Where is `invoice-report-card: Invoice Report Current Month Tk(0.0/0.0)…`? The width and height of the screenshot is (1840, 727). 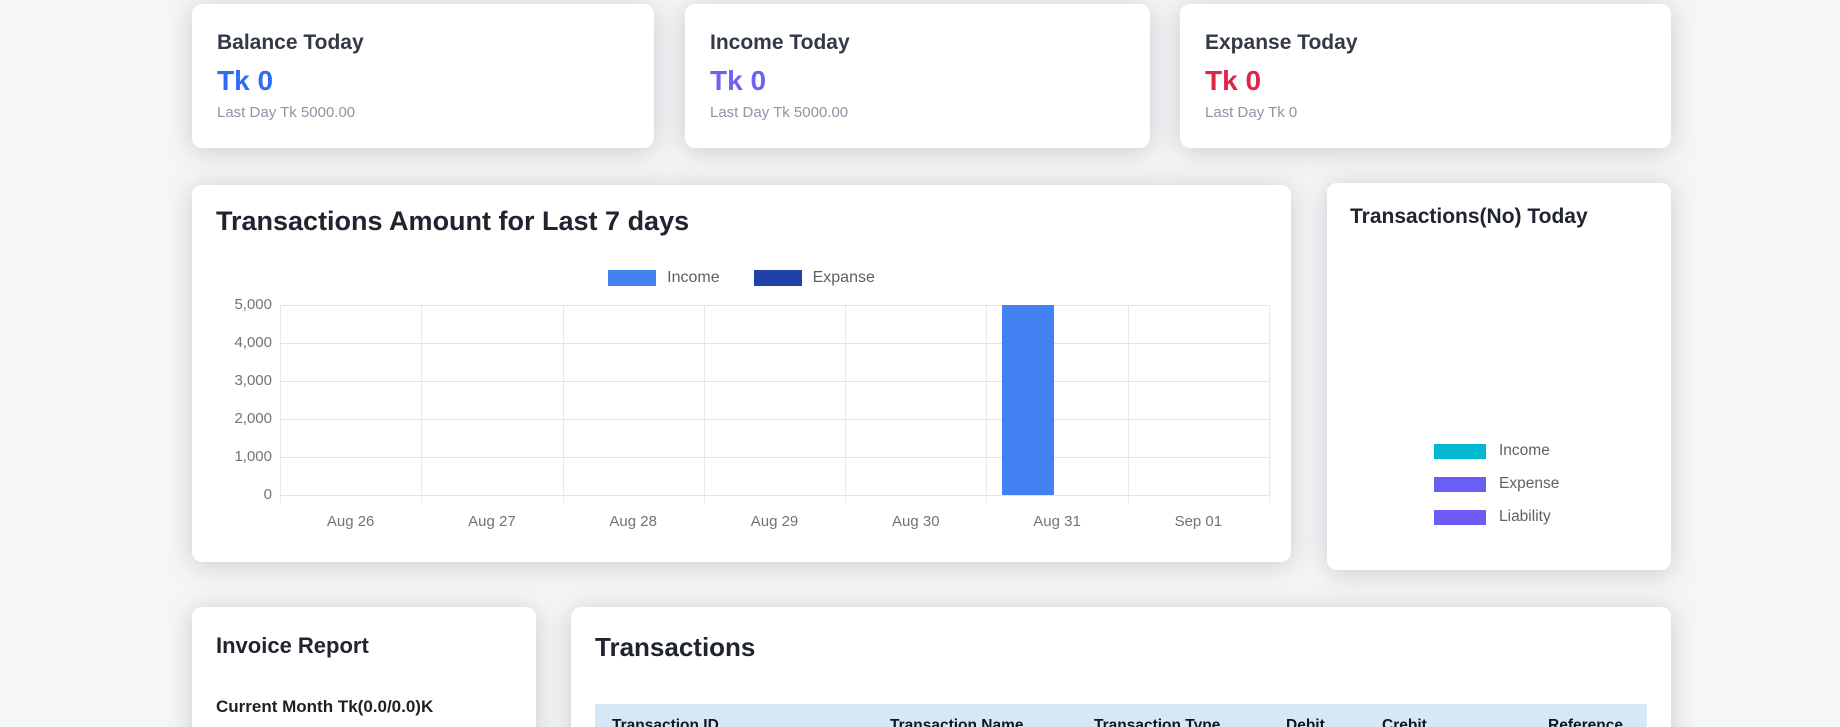 invoice-report-card: Invoice Report Current Month Tk(0.0/0.0)… is located at coordinates (364, 667).